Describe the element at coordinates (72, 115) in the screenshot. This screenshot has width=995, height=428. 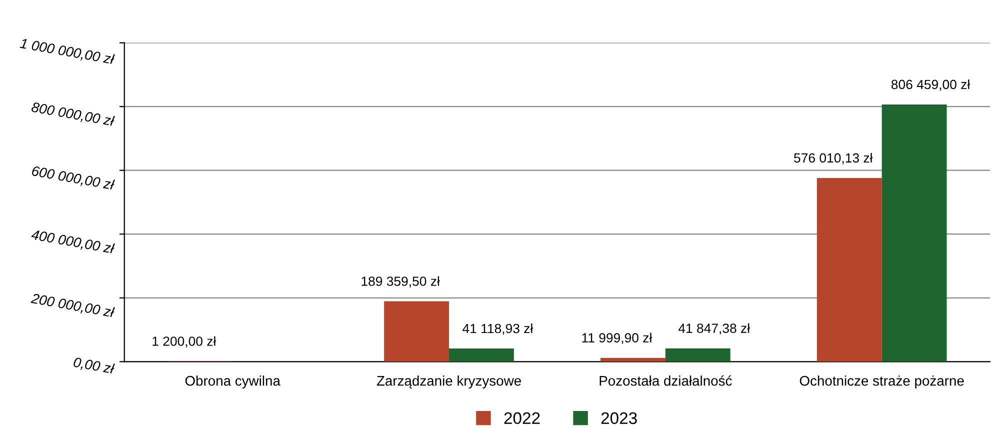
I see `y-tick-label: 800 000,00 zł` at that location.